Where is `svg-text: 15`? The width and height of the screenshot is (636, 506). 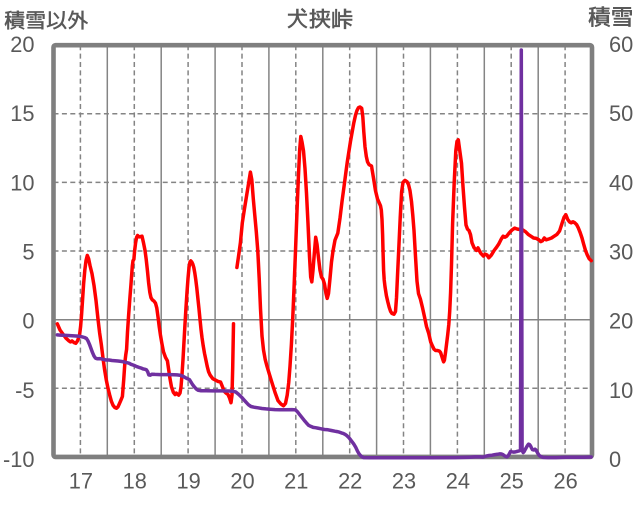 svg-text: 15 is located at coordinates (22, 113).